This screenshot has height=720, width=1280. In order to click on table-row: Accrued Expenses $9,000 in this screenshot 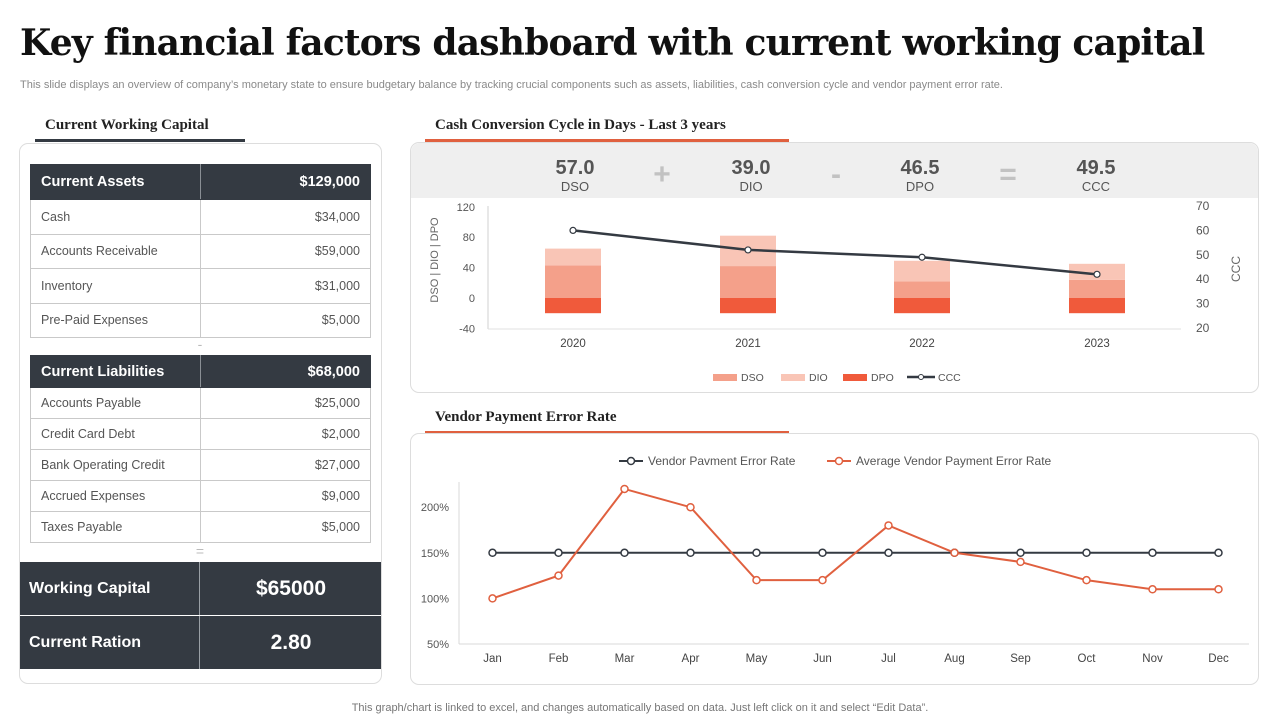, I will do `click(200, 496)`.